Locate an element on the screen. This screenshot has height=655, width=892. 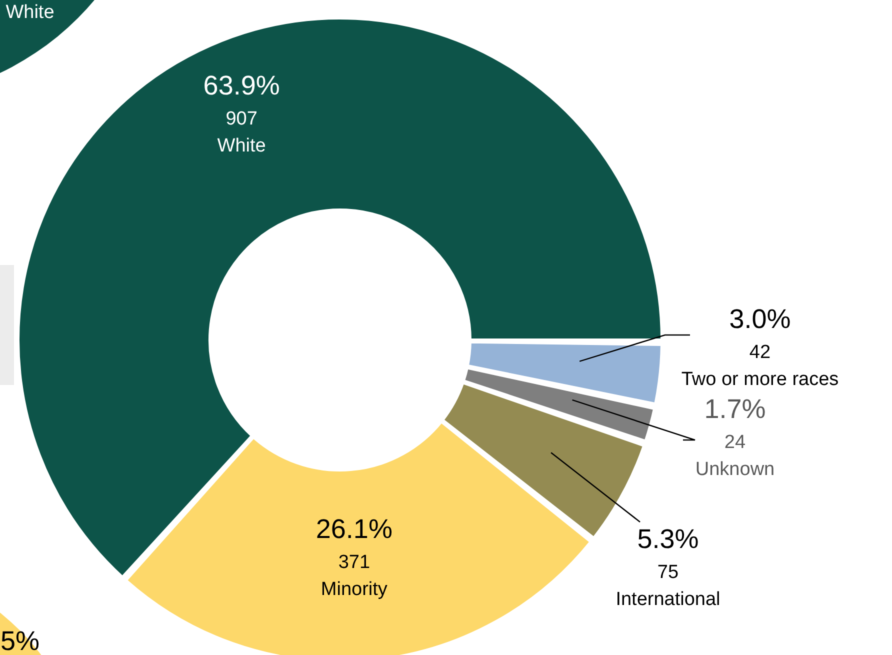
slice-label: Two or more races is located at coordinates (760, 379).